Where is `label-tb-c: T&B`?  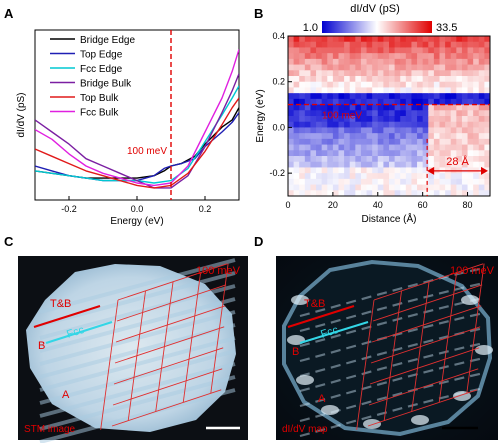 label-tb-c: T&B is located at coordinates (60, 304).